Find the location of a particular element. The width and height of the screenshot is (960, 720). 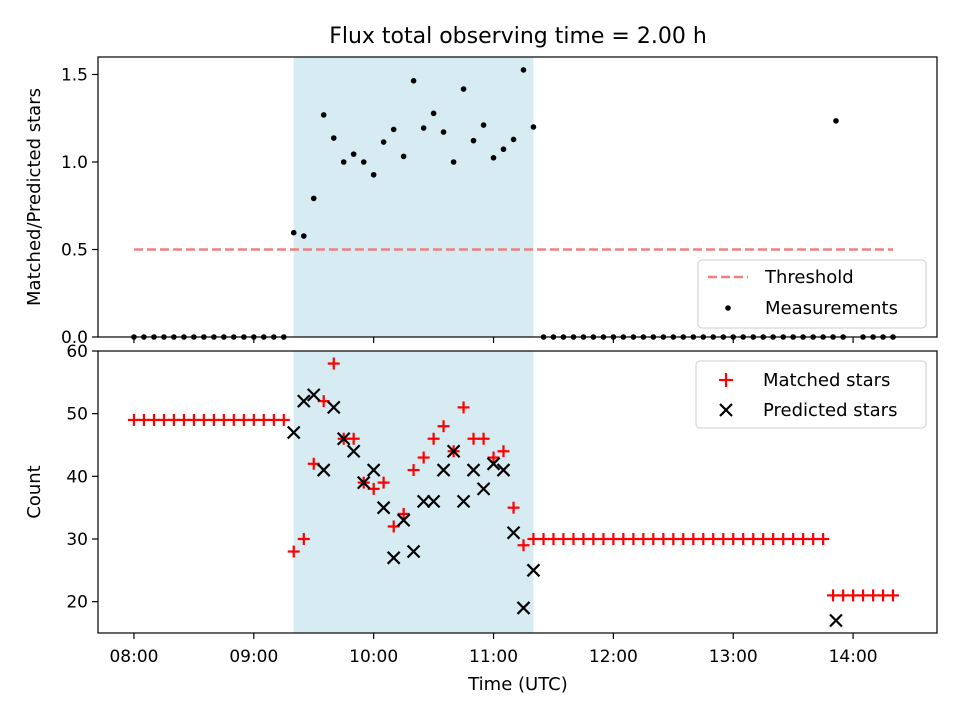

x-tick-label: 12:00 is located at coordinates (613, 657).